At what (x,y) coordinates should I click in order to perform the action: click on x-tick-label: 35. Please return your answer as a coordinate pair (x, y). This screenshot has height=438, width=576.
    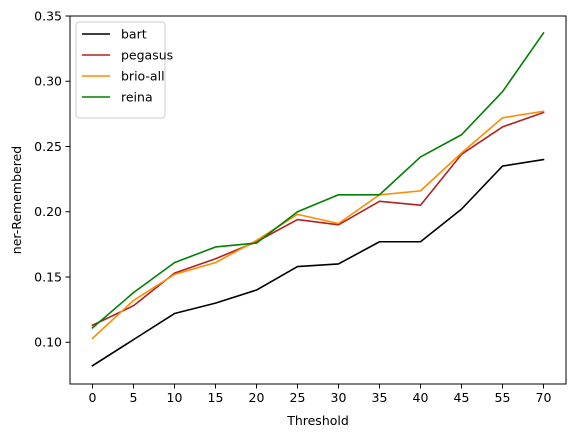
    Looking at the image, I should click on (380, 397).